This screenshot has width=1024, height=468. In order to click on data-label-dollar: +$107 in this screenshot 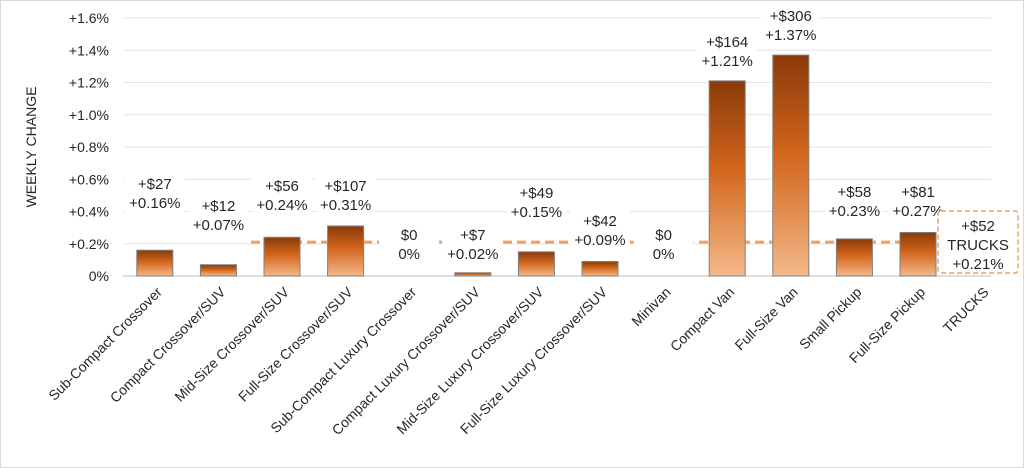, I will do `click(346, 186)`.